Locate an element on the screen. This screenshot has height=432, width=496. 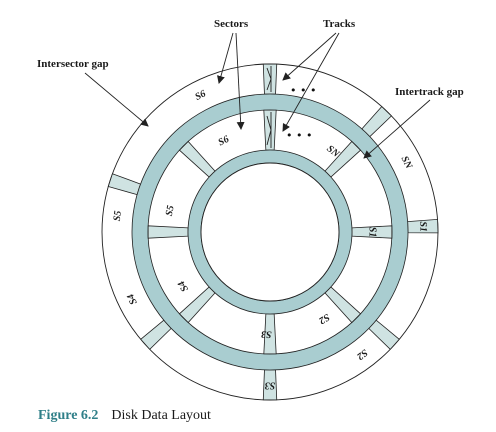
intertrack-gap-label: Intertrack gap is located at coordinates (429, 92).